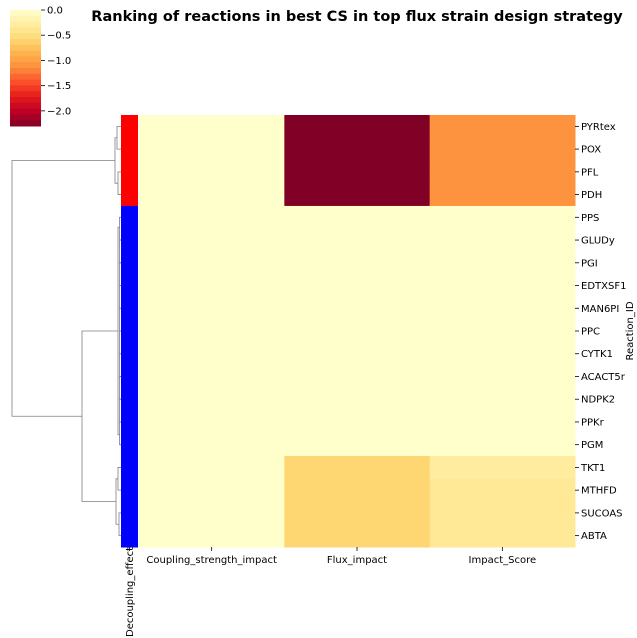 This screenshot has height=638, width=637. What do you see at coordinates (598, 241) in the screenshot?
I see `row-tick-label: GLUDy` at bounding box center [598, 241].